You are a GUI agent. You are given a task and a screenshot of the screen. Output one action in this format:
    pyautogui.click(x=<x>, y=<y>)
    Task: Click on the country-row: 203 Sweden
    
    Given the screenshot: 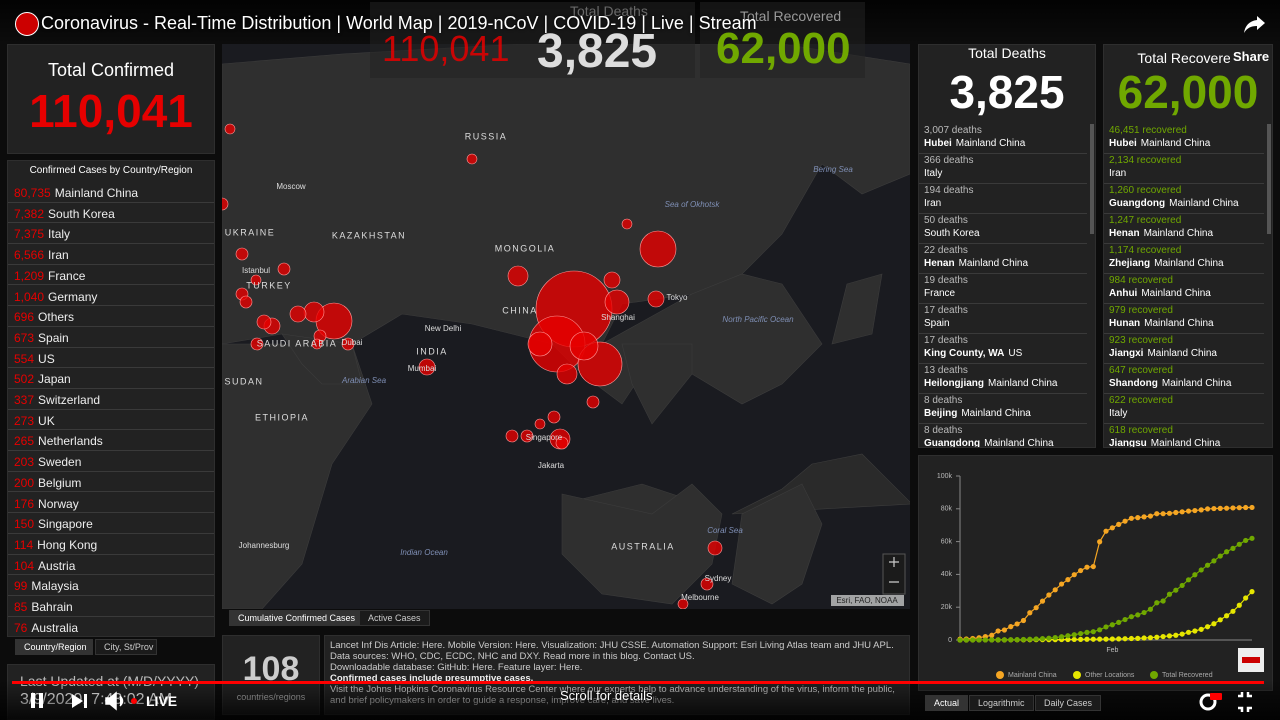 What is the action you would take?
    pyautogui.click(x=111, y=461)
    